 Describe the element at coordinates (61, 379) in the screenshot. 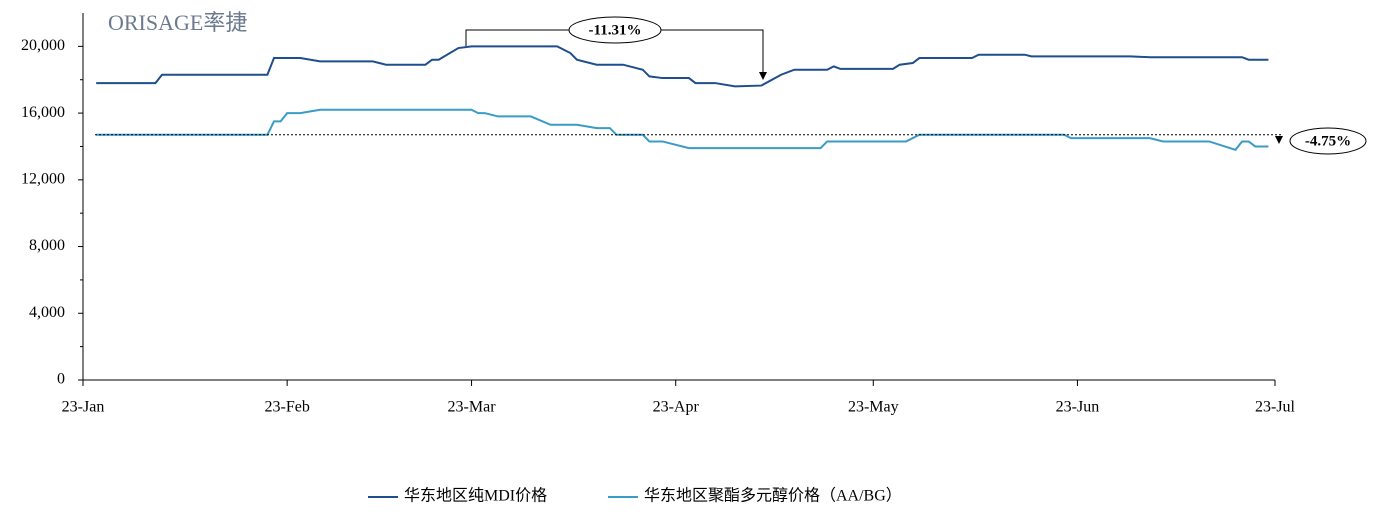

I see `y-tick-label: 0` at that location.